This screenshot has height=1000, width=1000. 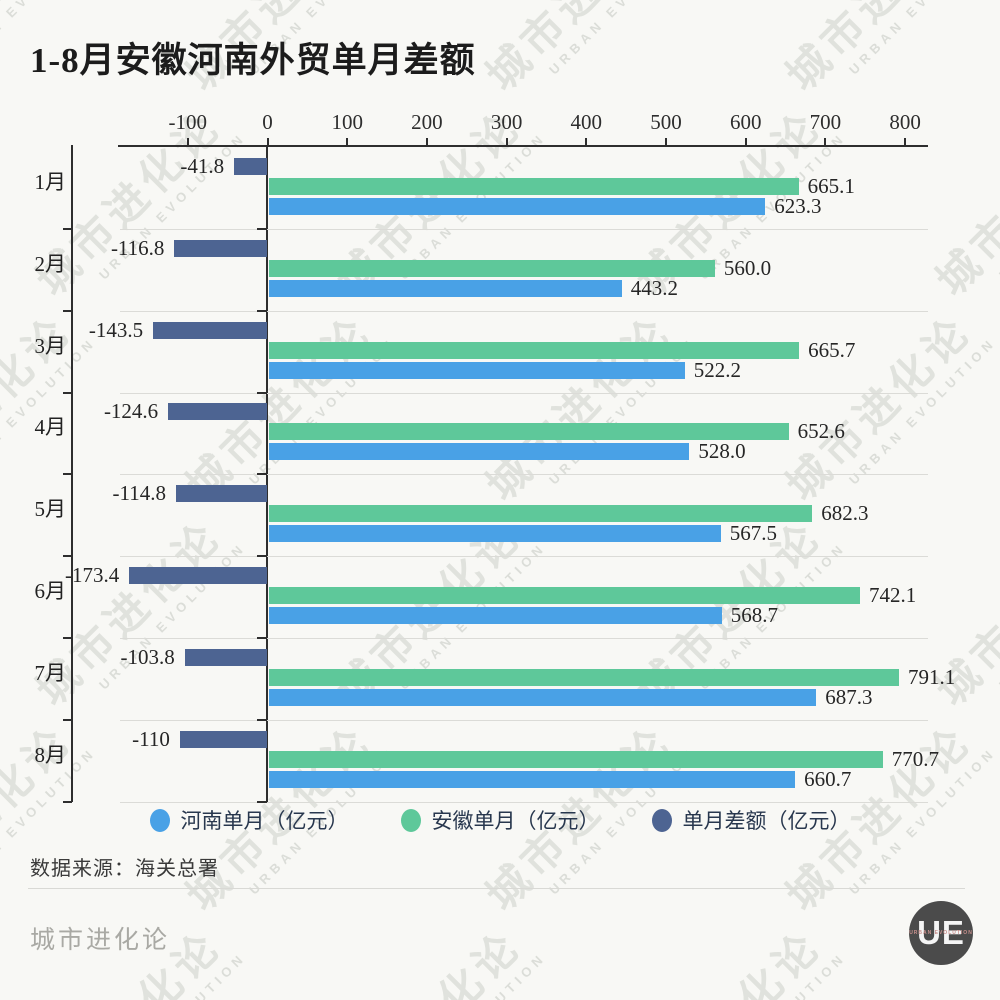 I want to click on bar-value-label: -41.8, so click(x=202, y=166).